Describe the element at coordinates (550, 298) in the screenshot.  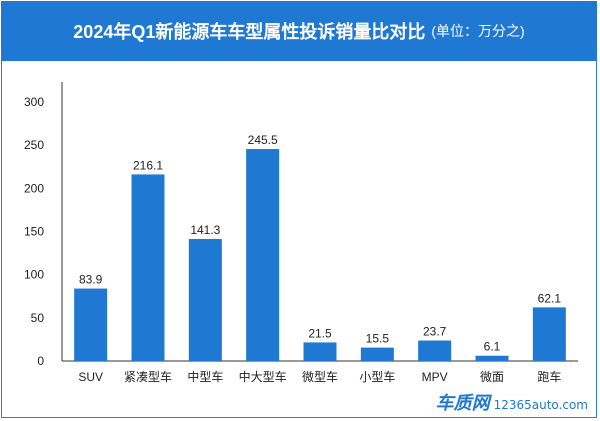
I see `data-label: 62.1` at that location.